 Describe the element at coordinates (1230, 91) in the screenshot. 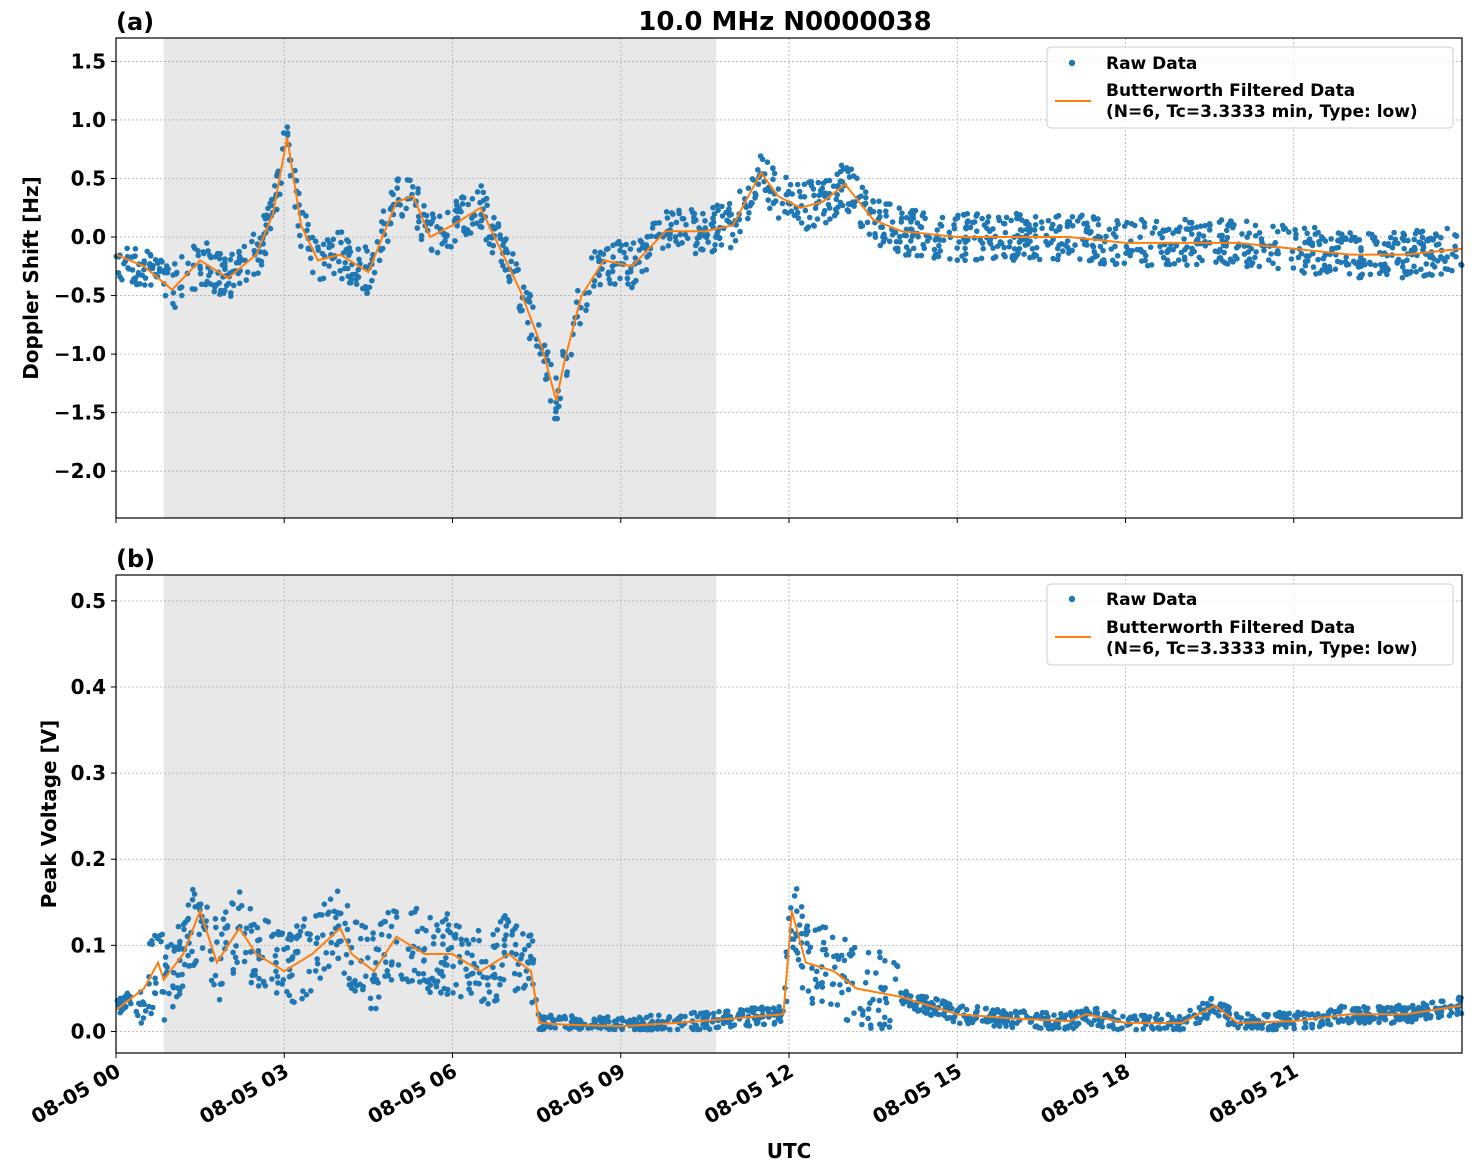

I see `legend-filtered-label-1: Butterworth Filtered Data` at that location.